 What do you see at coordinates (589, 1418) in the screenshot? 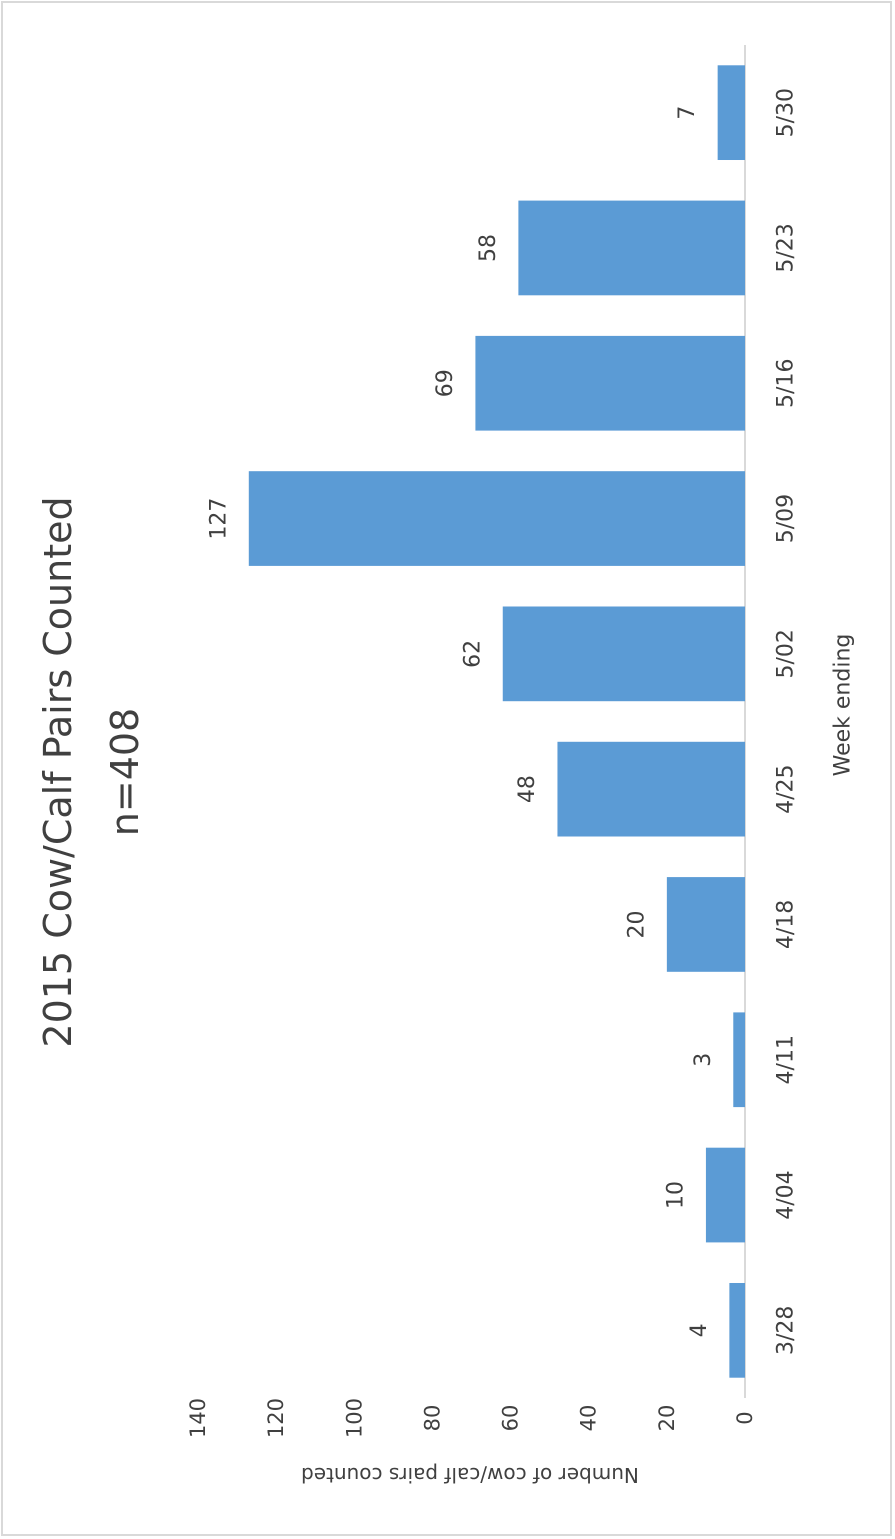
I see `value-tick-40: 40` at bounding box center [589, 1418].